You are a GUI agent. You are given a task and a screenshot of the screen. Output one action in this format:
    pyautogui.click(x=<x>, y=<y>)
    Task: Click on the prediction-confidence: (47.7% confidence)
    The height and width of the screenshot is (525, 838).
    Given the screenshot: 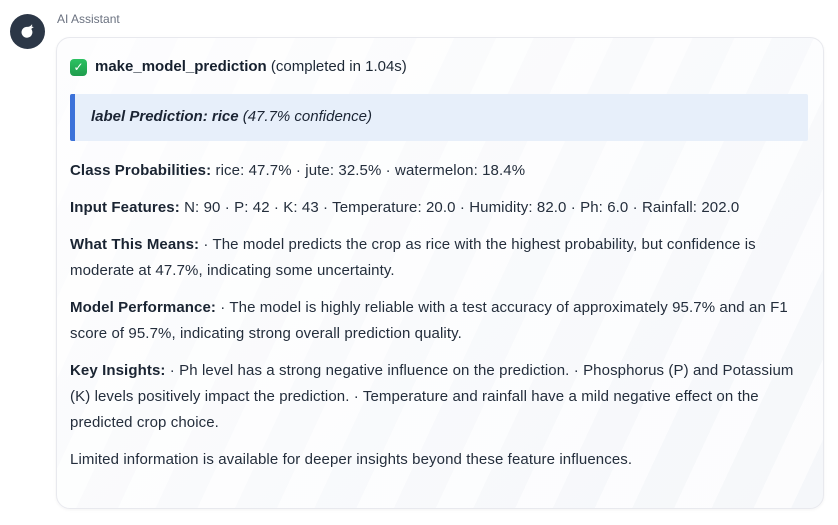 What is the action you would take?
    pyautogui.click(x=307, y=116)
    